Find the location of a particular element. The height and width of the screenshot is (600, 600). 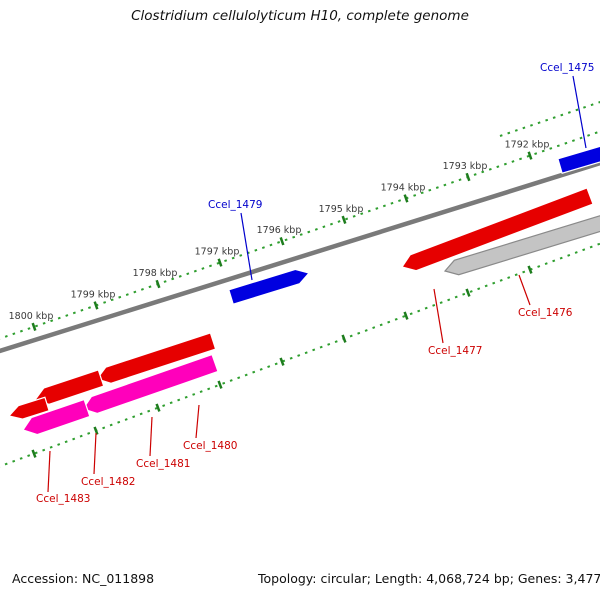

kbp-label: 1800 kbp is located at coordinates (31, 316).